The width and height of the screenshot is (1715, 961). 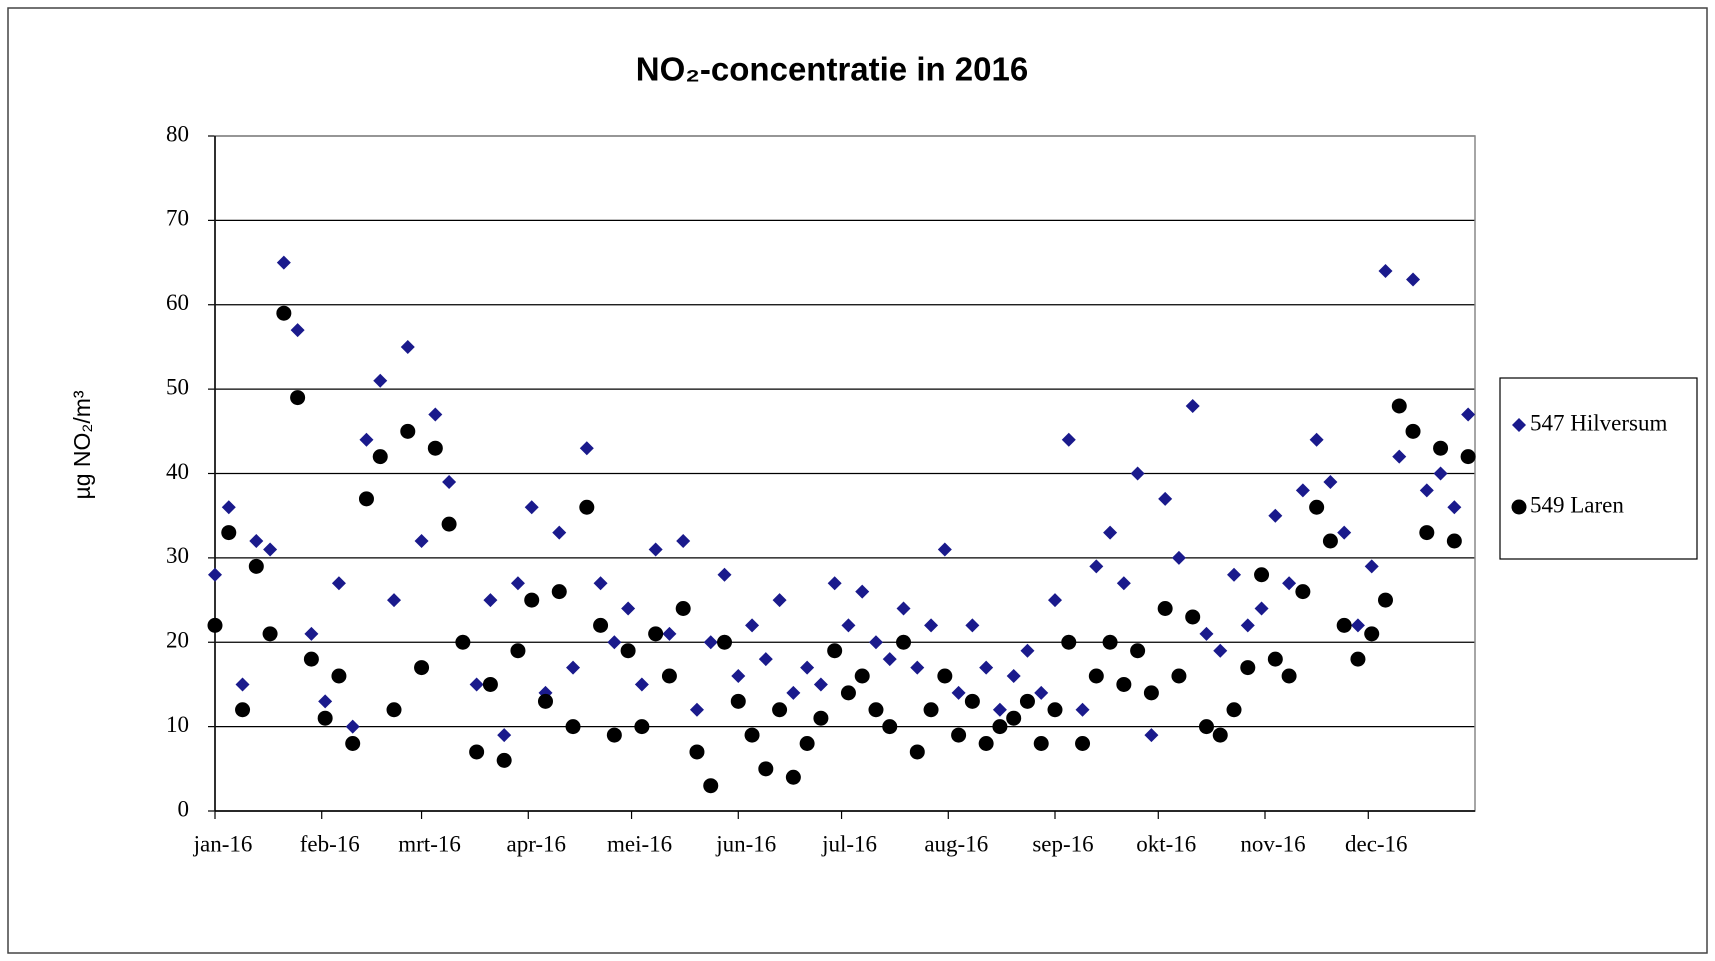 What do you see at coordinates (82, 444) in the screenshot?
I see `y-axis-label: µg NO₂/m³` at bounding box center [82, 444].